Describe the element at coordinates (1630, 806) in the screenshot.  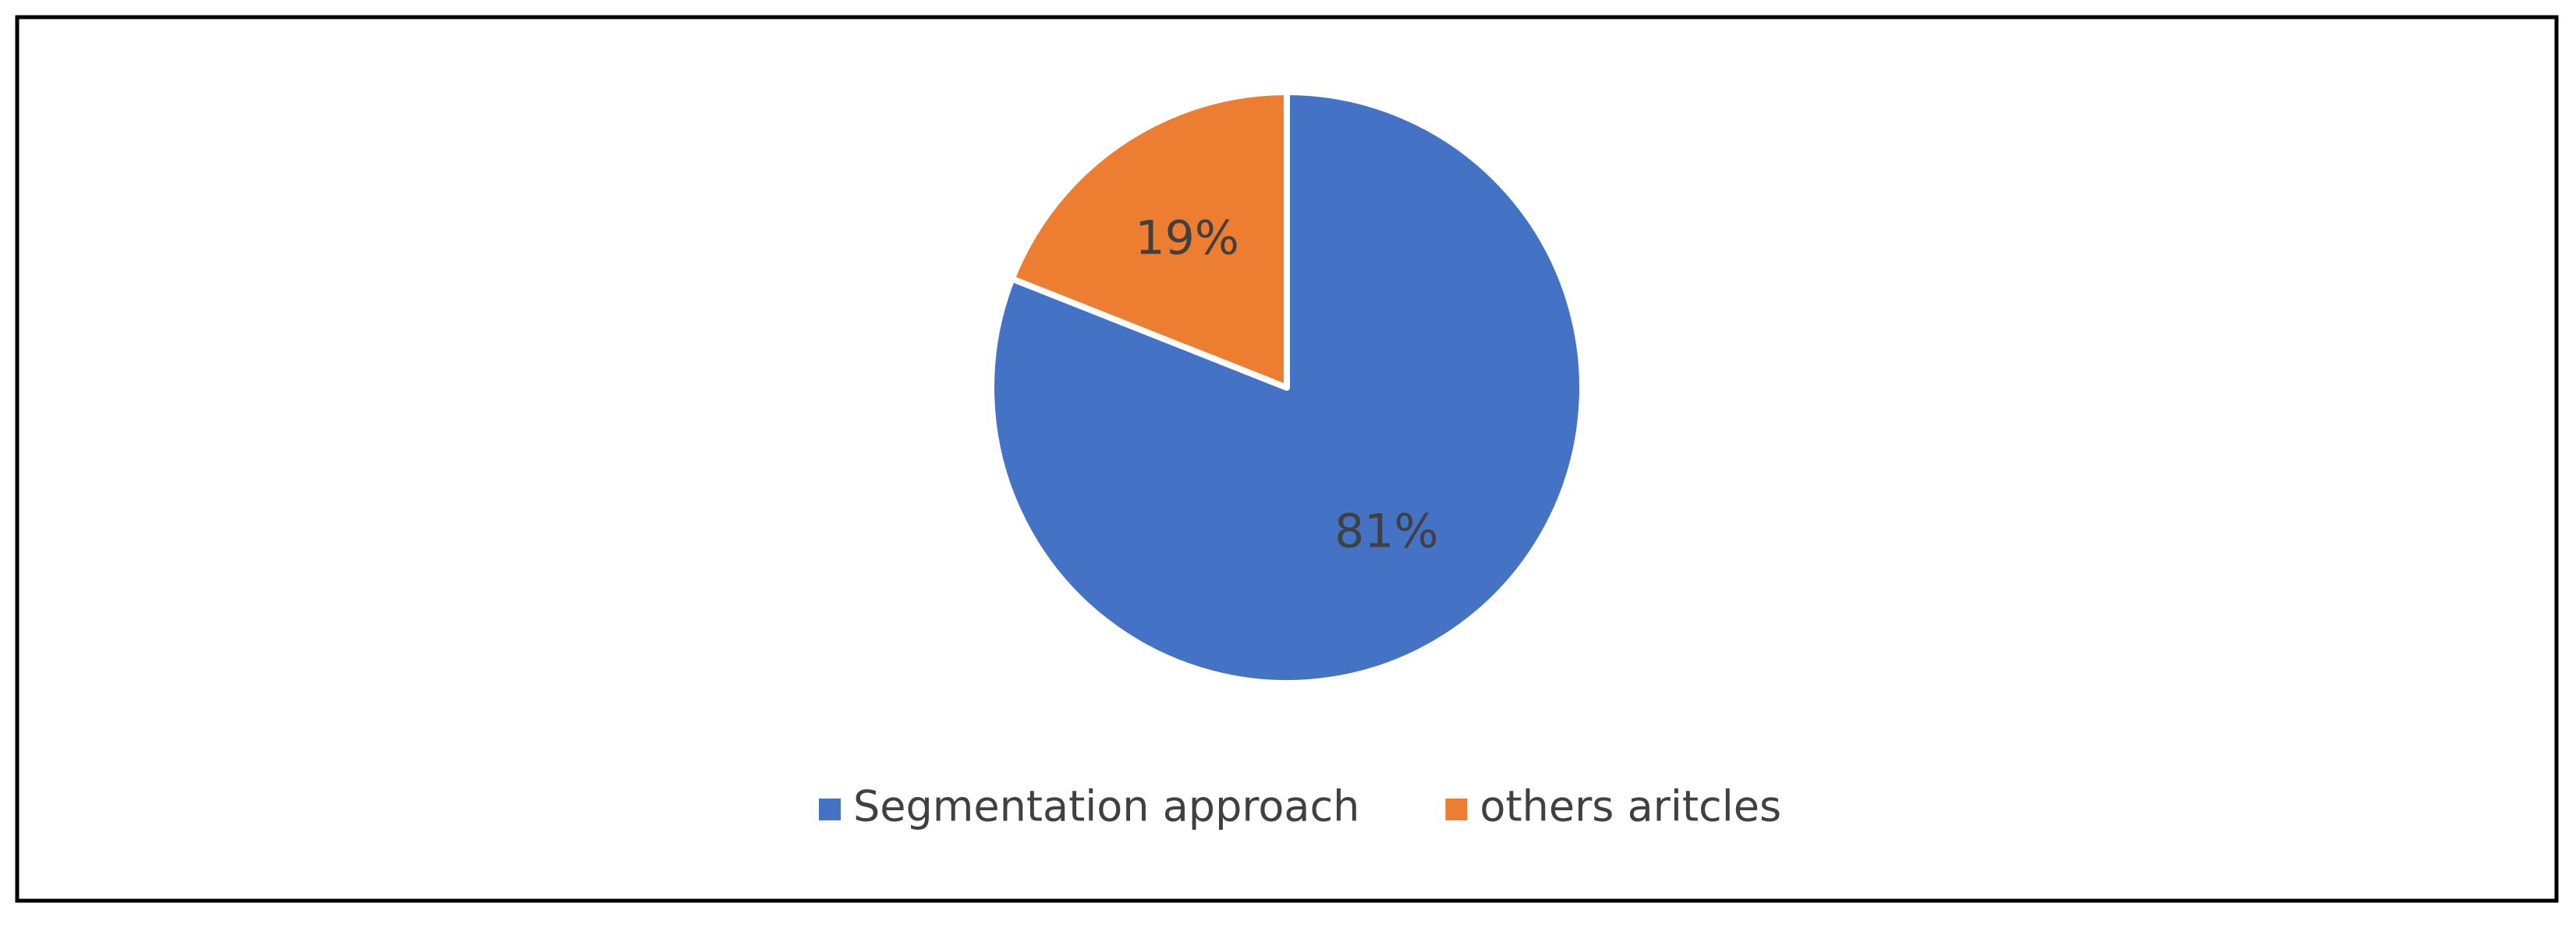
I see `legend-label: others aritcles` at that location.